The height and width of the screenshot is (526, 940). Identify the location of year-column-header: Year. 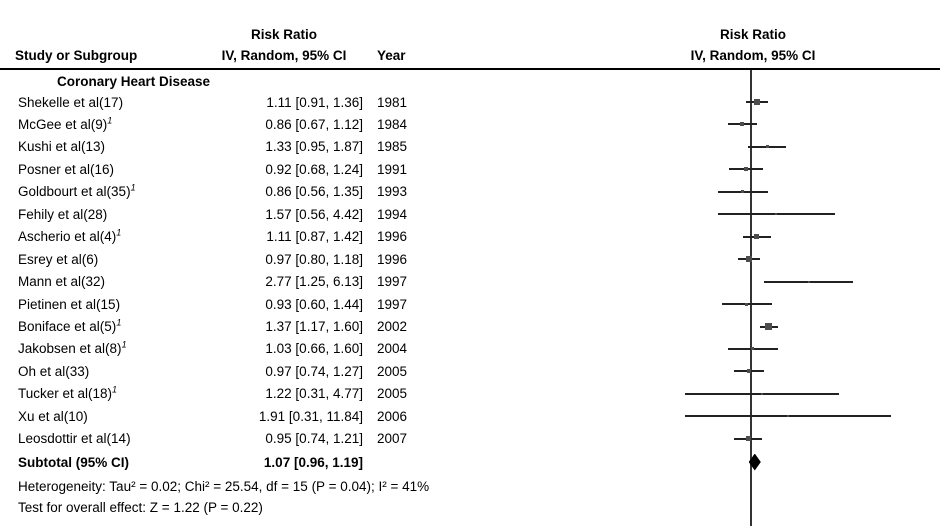
(391, 55).